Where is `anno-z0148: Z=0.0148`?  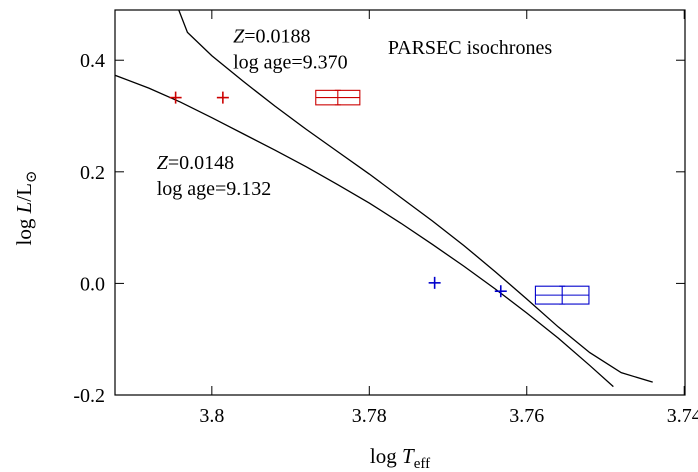 anno-z0148: Z=0.0148 is located at coordinates (195, 163).